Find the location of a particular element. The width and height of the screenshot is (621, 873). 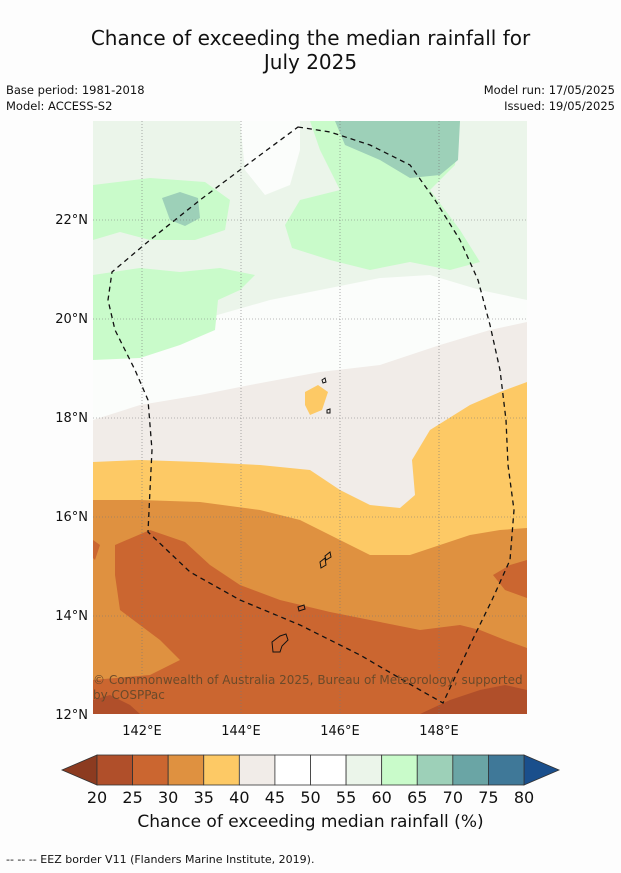

lon-label: 144°E is located at coordinates (241, 731).